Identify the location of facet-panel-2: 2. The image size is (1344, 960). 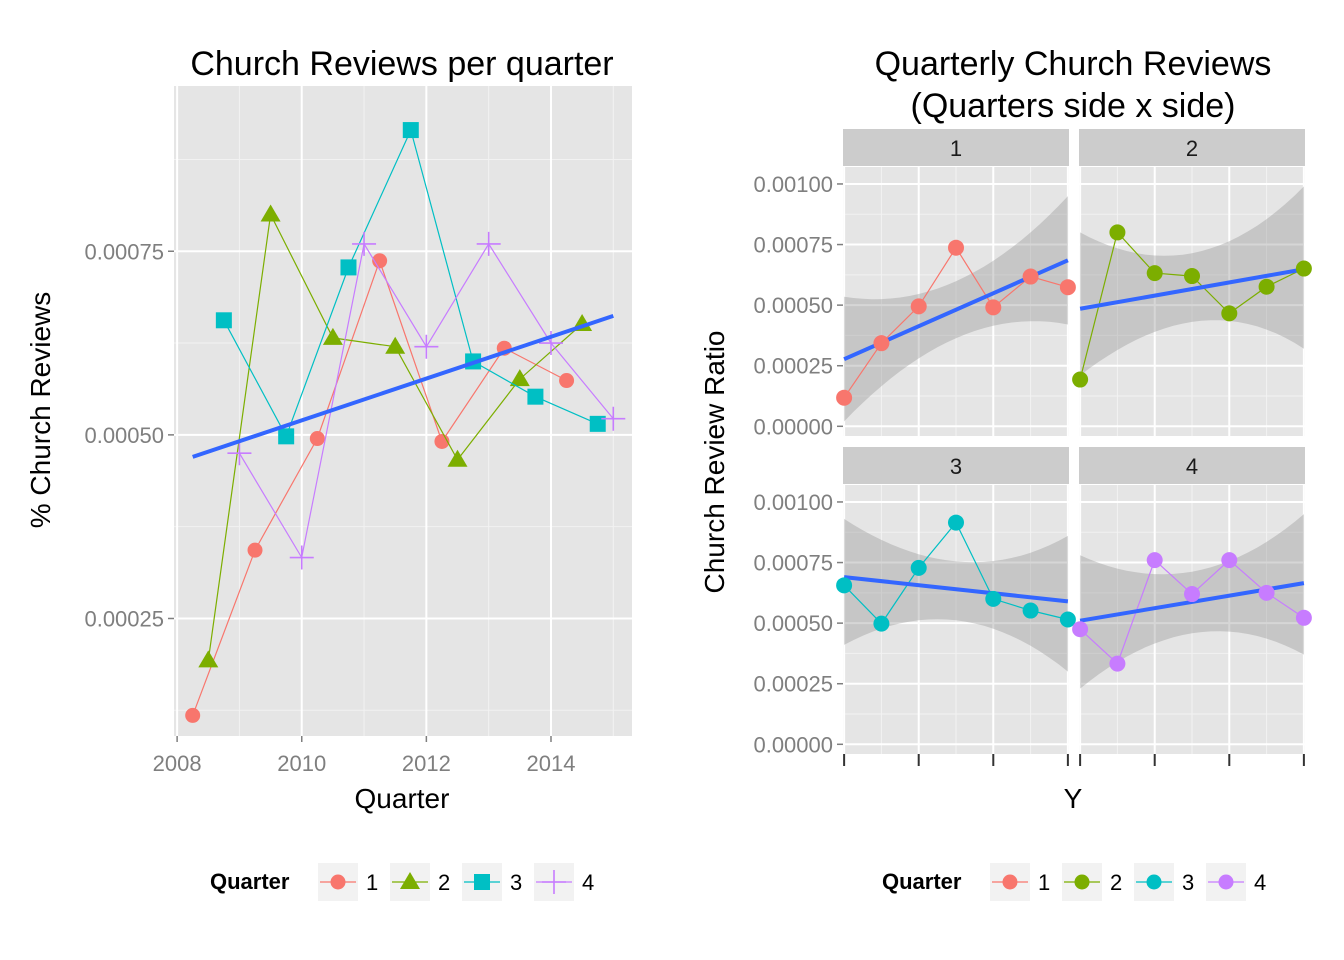
(1192, 282).